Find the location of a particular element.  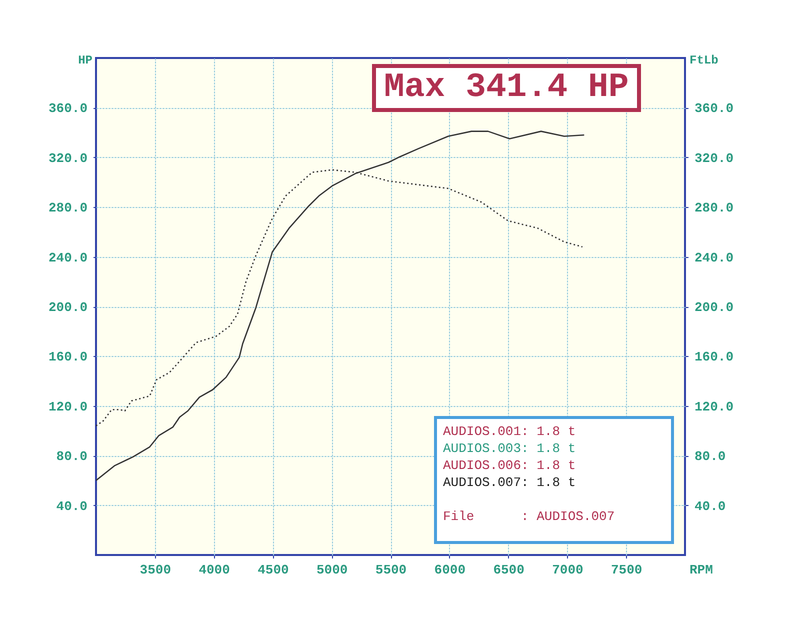

x-tick-label: 5000 is located at coordinates (332, 570).